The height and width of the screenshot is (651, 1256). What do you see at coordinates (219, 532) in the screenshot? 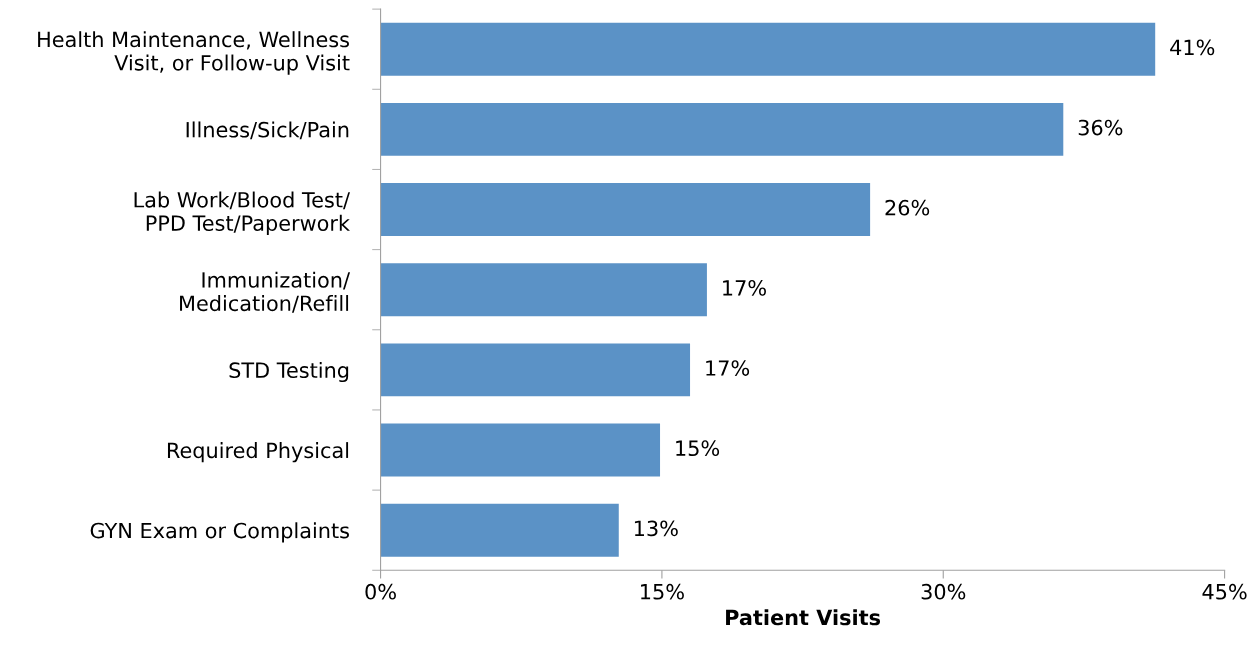
I see `y-tick-label: GYN Exam or Complaints` at bounding box center [219, 532].